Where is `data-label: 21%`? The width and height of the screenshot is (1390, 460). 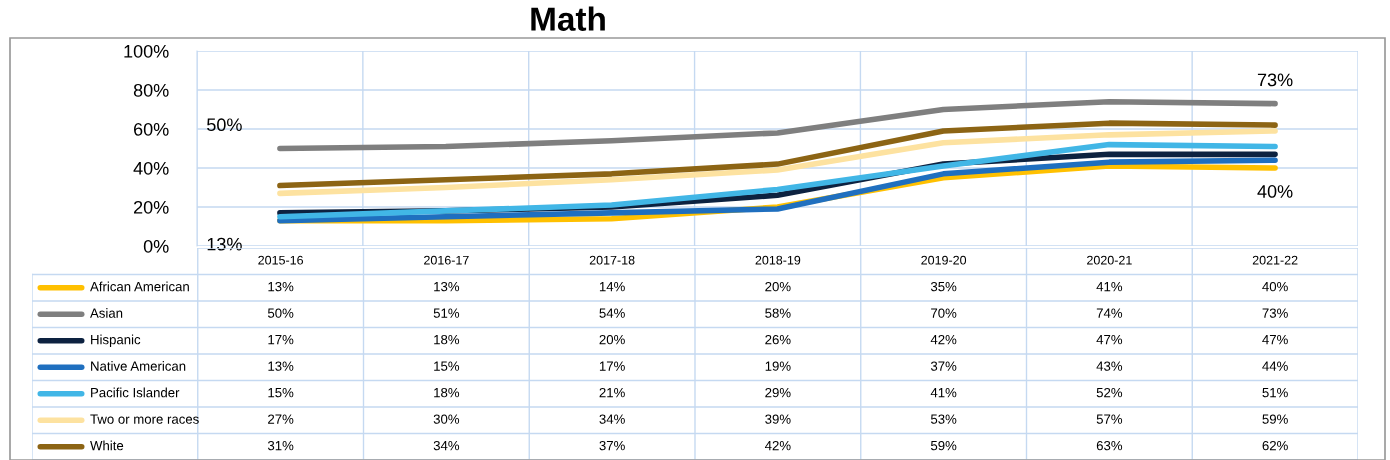 data-label: 21% is located at coordinates (612, 392).